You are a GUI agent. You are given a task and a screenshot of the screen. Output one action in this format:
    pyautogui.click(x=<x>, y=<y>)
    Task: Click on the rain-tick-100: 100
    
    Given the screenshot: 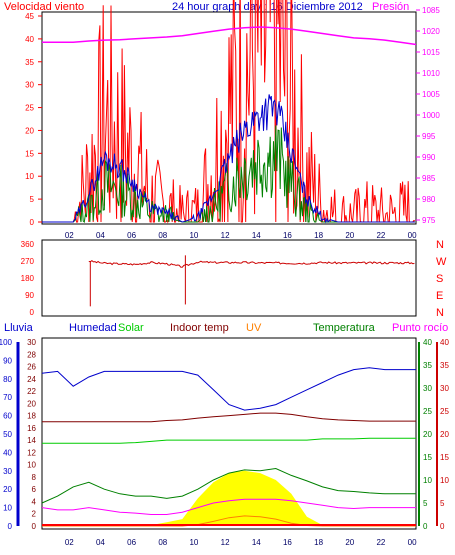 What is the action you would take?
    pyautogui.click(x=6, y=342)
    